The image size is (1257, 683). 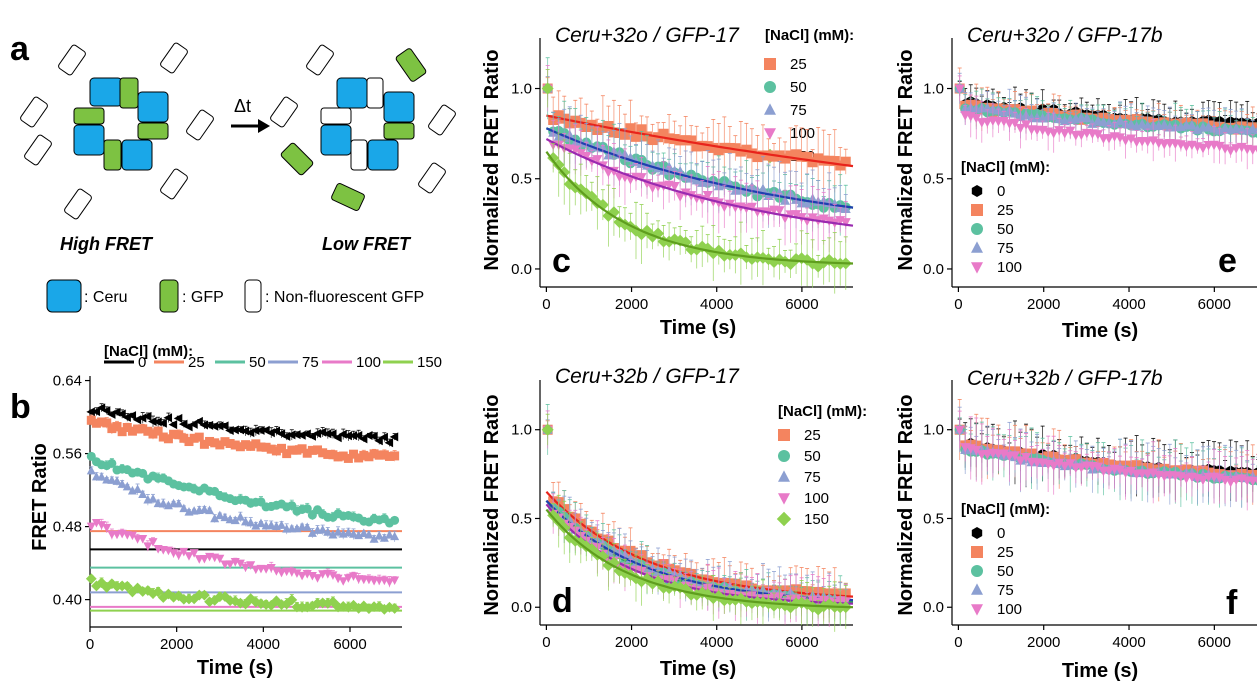 What do you see at coordinates (367, 244) in the screenshot?
I see `low-fret-caption: Low FRET` at bounding box center [367, 244].